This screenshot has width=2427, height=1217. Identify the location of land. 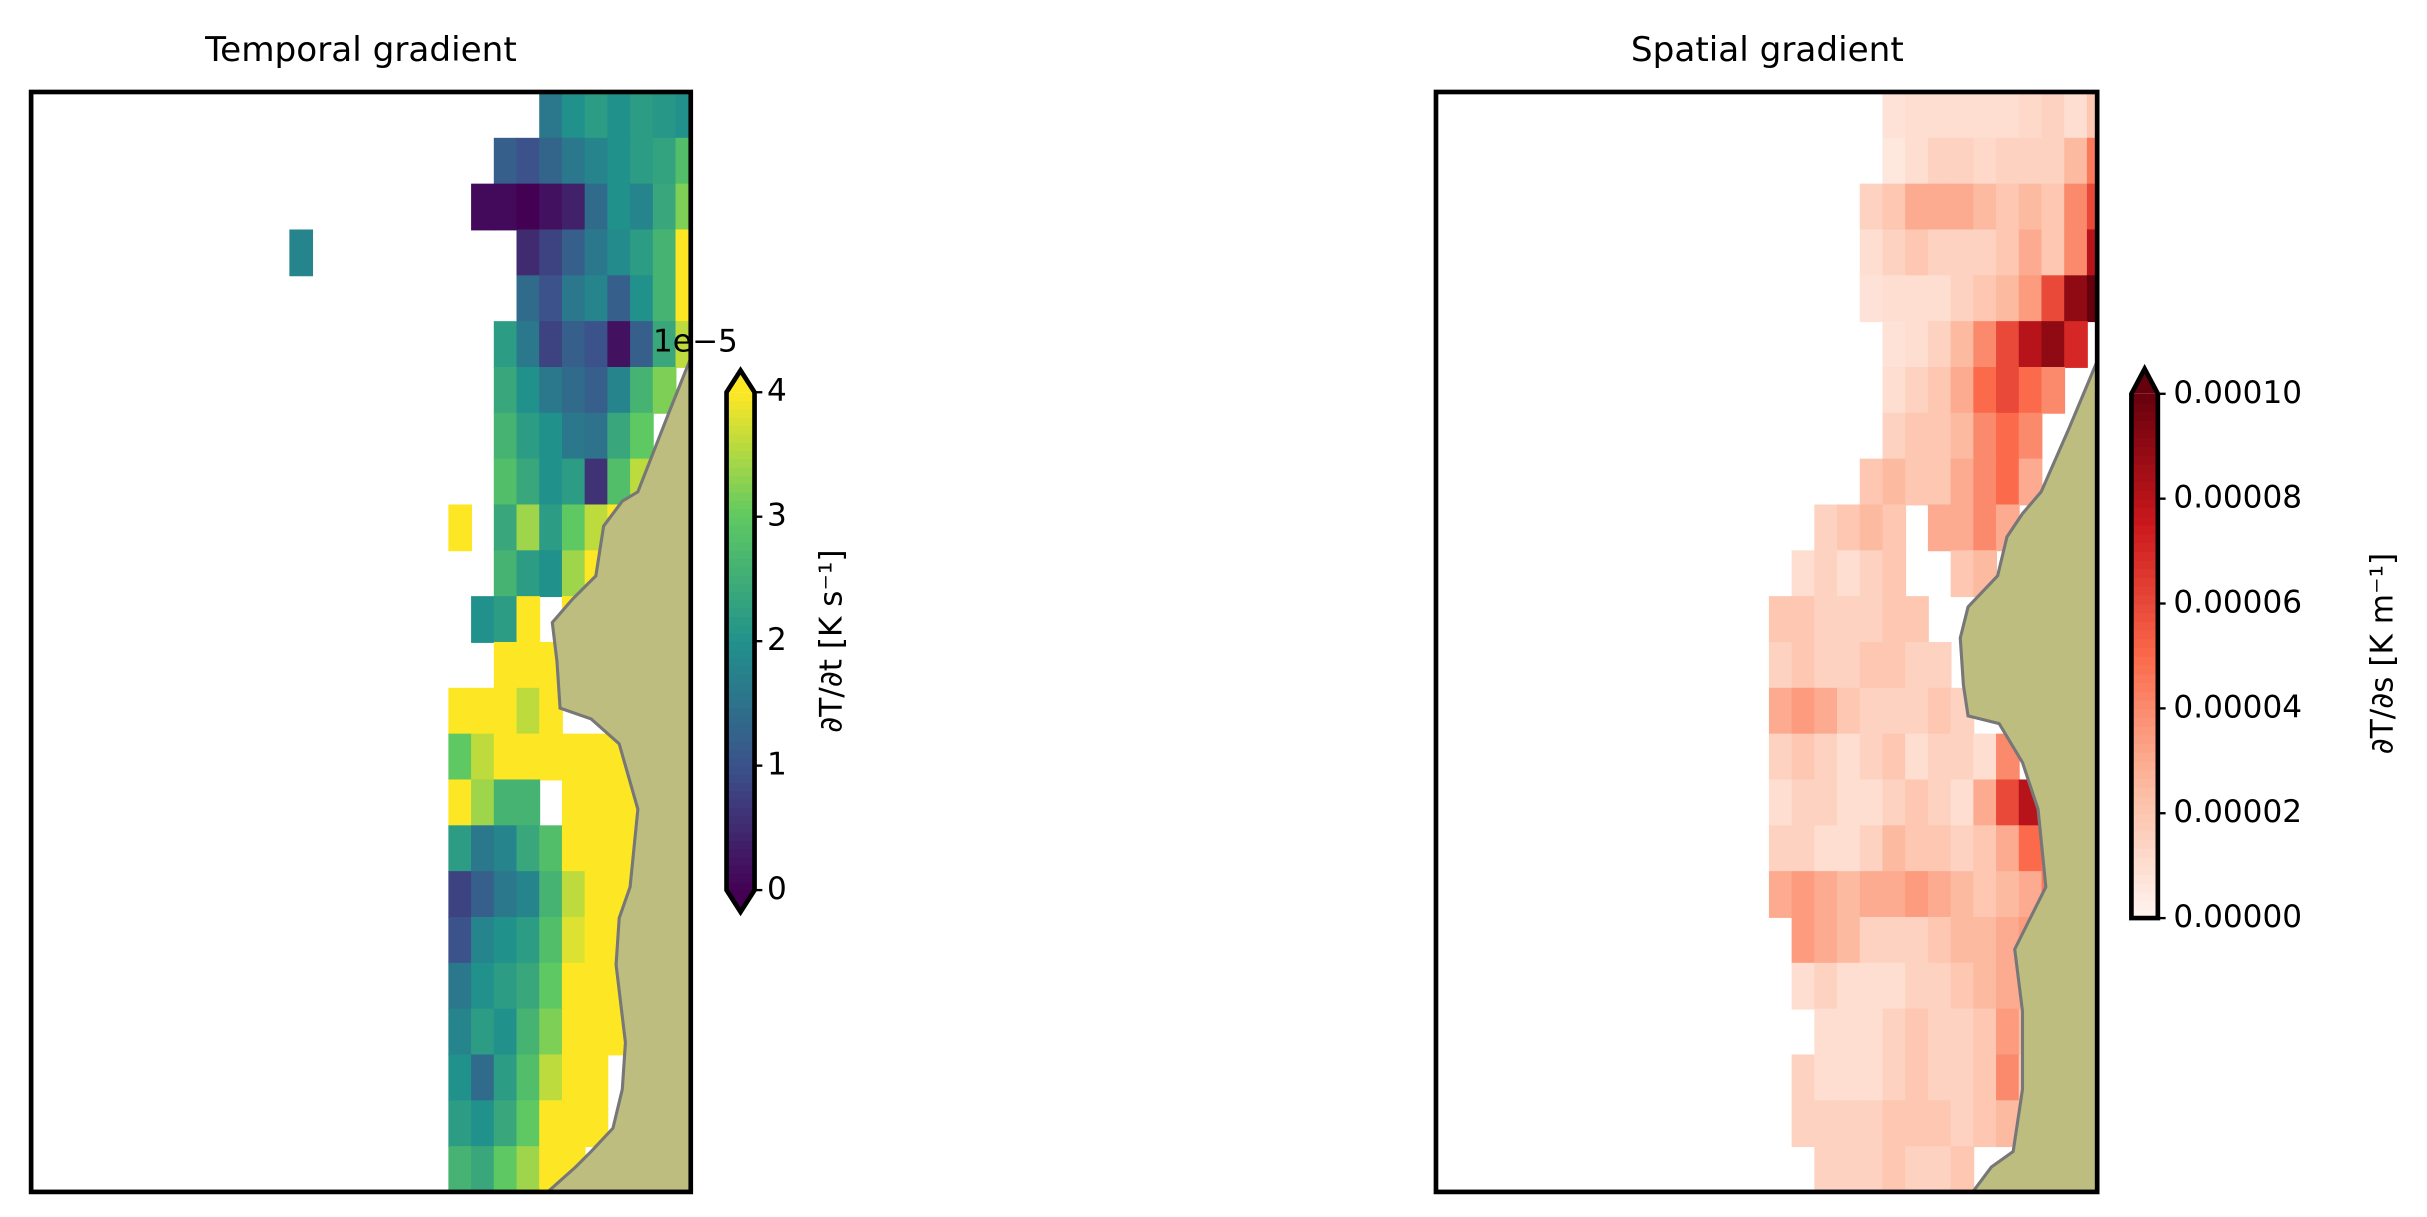
(618, 775).